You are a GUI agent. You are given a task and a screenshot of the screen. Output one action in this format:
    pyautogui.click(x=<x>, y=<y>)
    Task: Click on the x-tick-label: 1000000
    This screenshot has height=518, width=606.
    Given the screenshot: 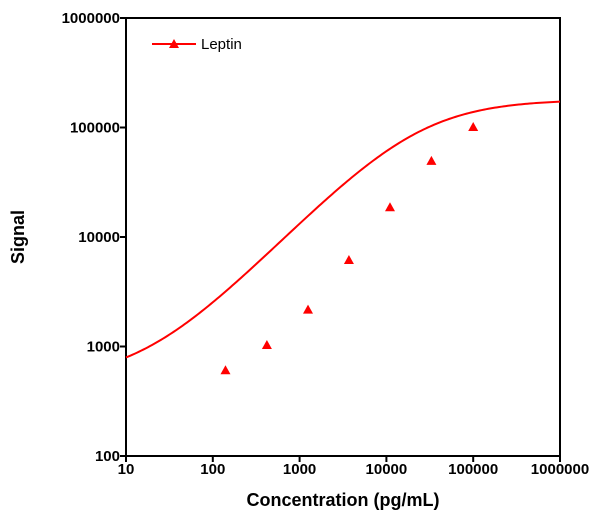 What is the action you would take?
    pyautogui.click(x=560, y=469)
    